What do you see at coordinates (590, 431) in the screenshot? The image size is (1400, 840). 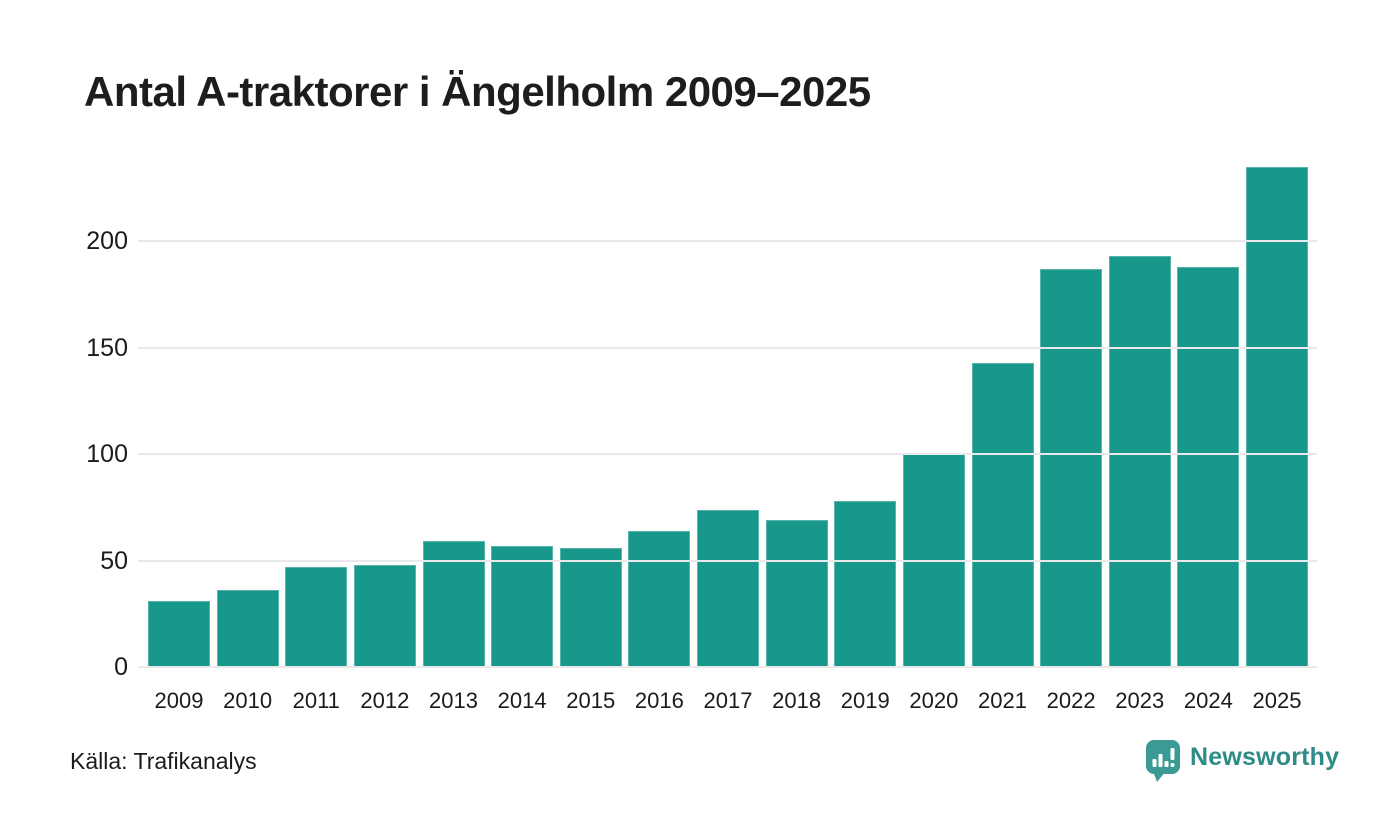 I see `bar-column-2015: 2015` at bounding box center [590, 431].